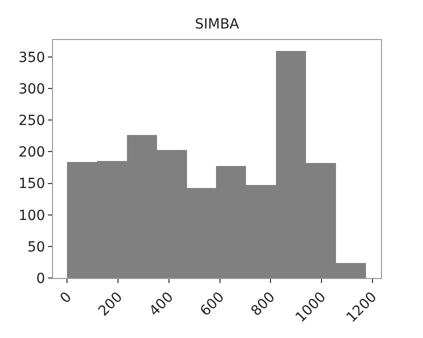 Image resolution: width=423 pixels, height=338 pixels. I want to click on y-tick-label: 350, so click(32, 58).